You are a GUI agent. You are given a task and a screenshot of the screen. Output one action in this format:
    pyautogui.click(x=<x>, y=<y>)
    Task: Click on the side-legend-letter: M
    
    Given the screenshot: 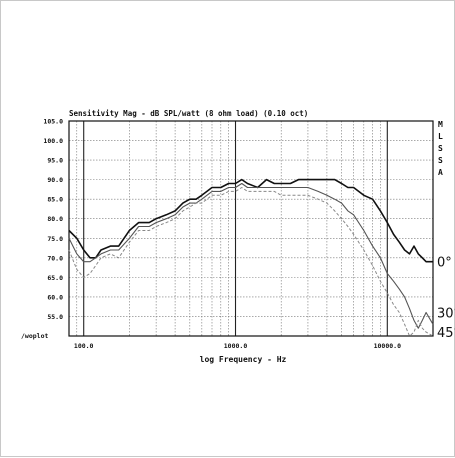 What is the action you would take?
    pyautogui.click(x=440, y=124)
    